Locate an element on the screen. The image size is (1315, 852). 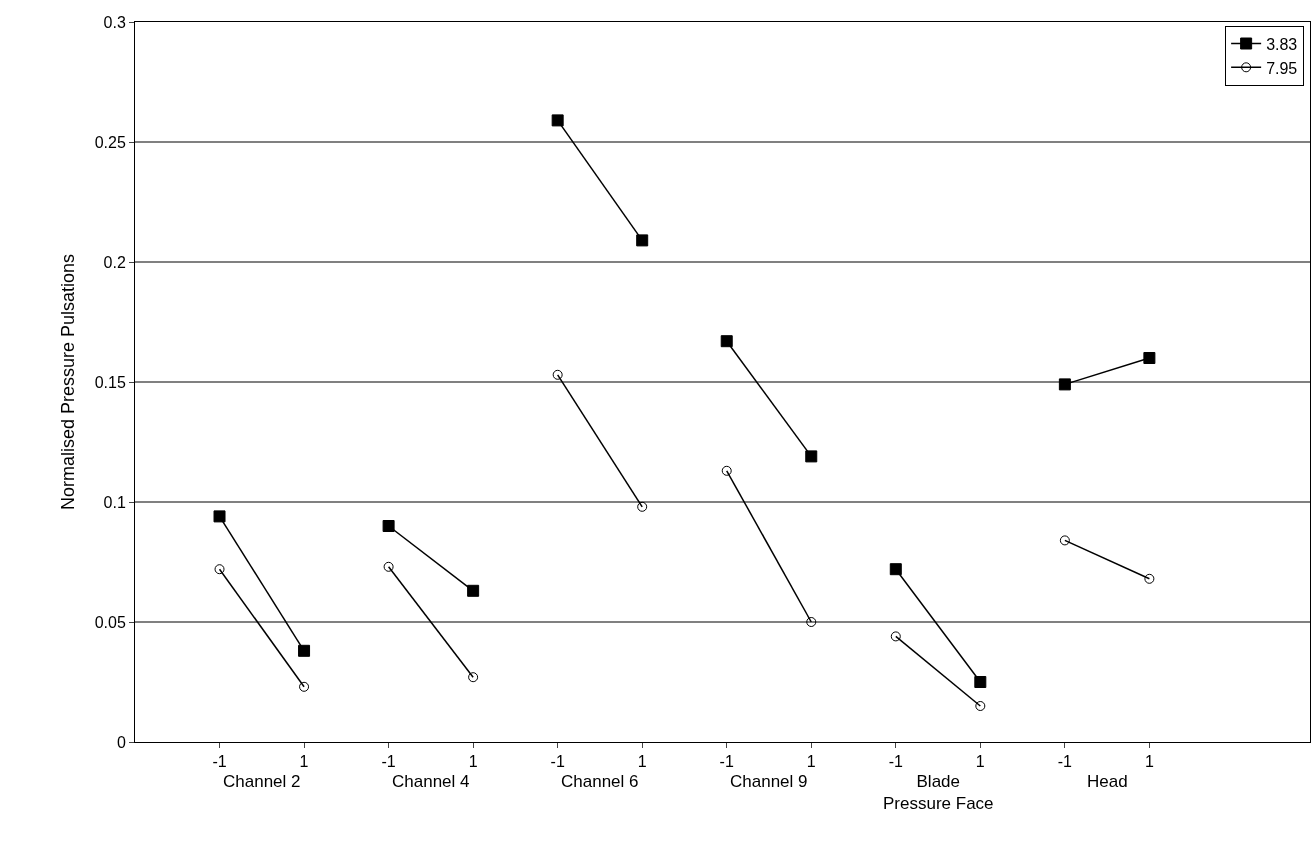
text: Channel 4 is located at coordinates (431, 781).